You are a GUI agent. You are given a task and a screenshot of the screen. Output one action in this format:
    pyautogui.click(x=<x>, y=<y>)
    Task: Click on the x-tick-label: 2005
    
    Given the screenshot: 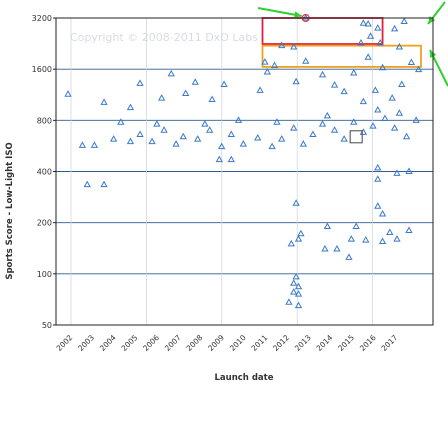 What is the action you would take?
    pyautogui.click(x=130, y=343)
    